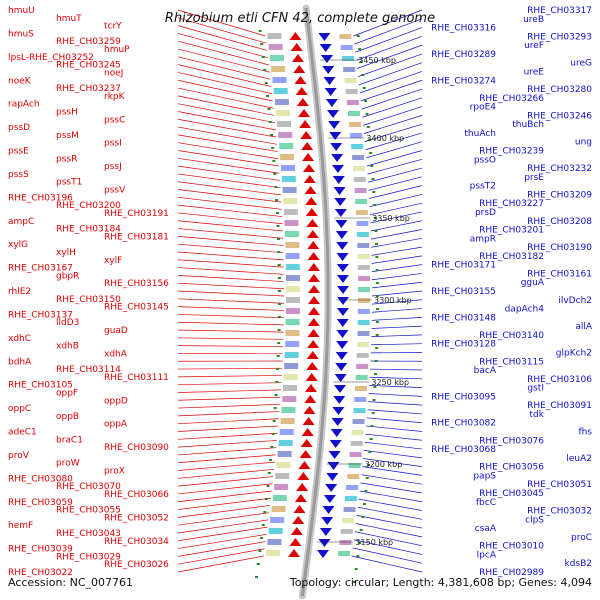  What do you see at coordinates (585, 433) in the screenshot?
I see `right-gene-label: fhs` at bounding box center [585, 433].